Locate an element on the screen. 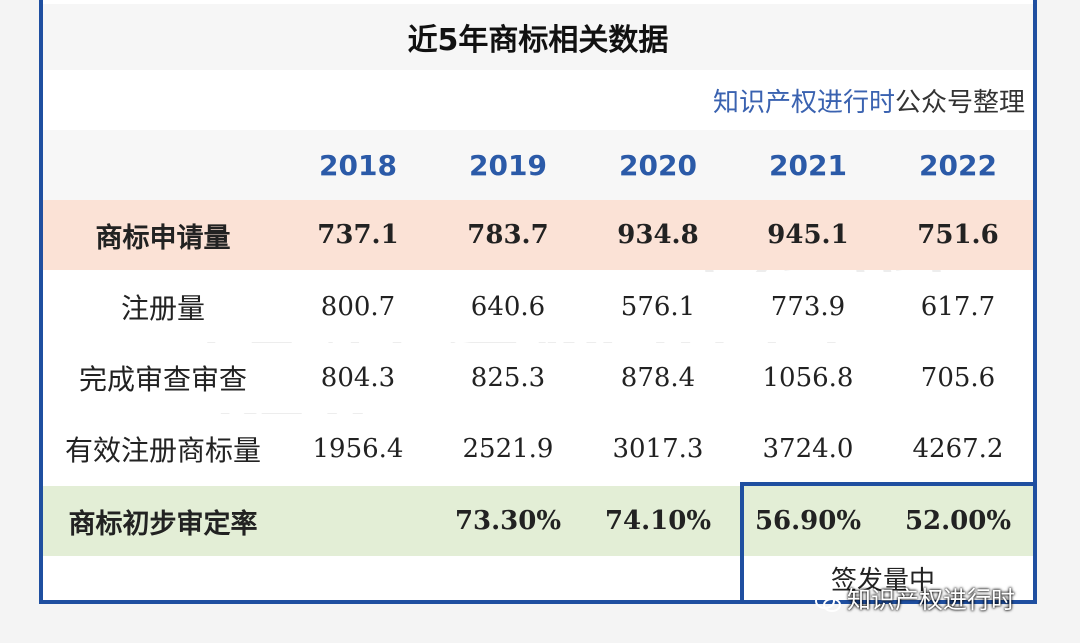 The width and height of the screenshot is (1080, 643). table-cell: 56.90% is located at coordinates (808, 521).